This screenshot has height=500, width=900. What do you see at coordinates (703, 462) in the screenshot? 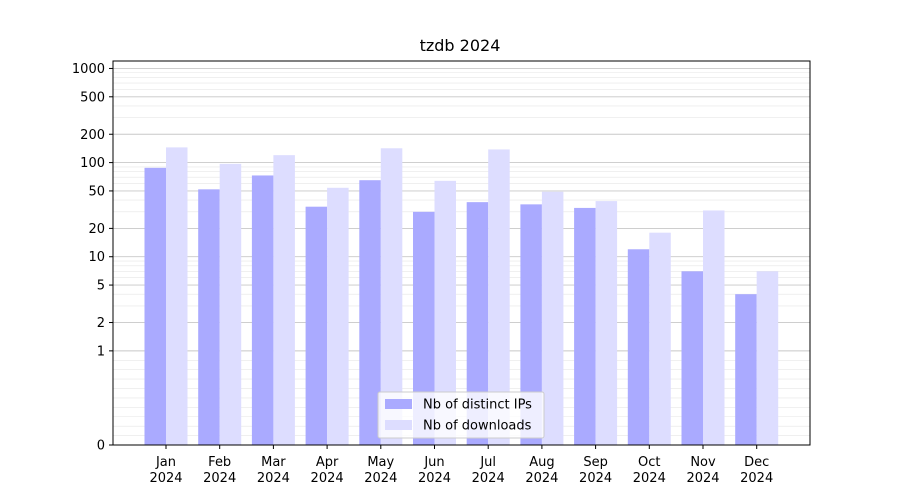
I see `x-tick-label-month: Nov` at bounding box center [703, 462].